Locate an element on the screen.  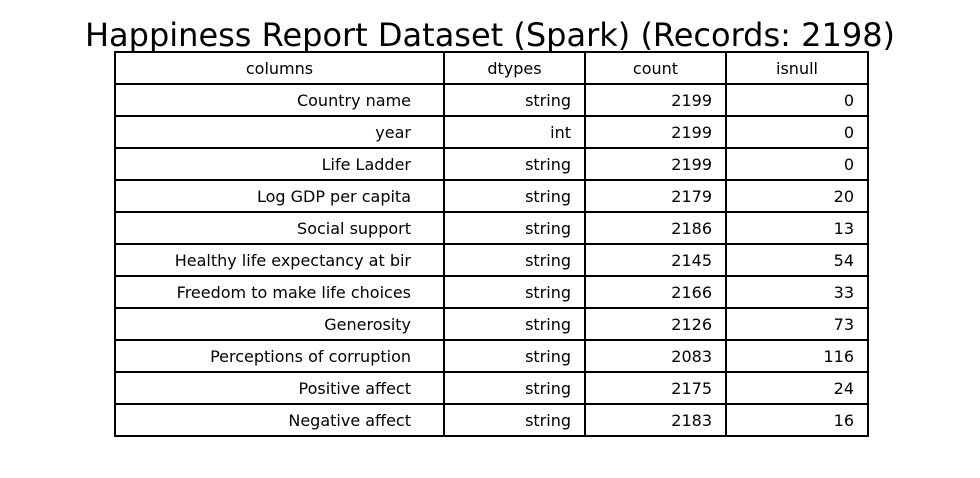
table-row: Social support string 2186 13 is located at coordinates (491, 228).